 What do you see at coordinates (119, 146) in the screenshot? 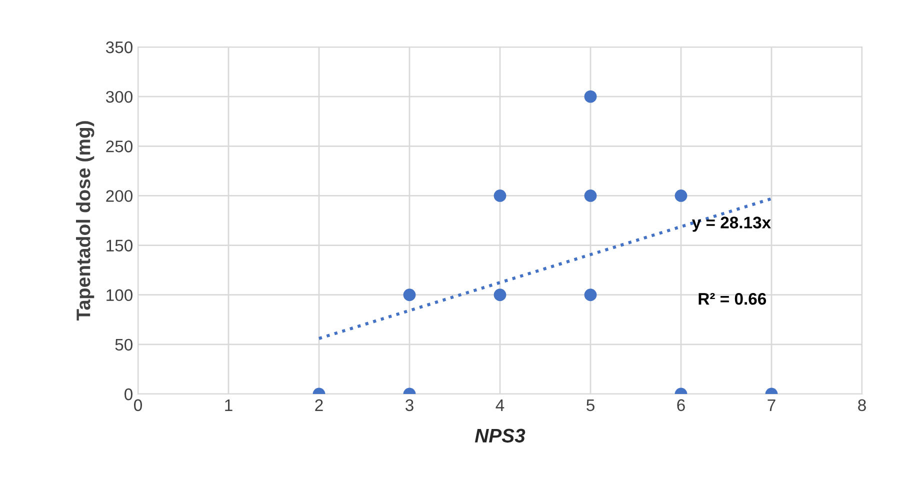
I see `y-tick-label: 250` at bounding box center [119, 146].